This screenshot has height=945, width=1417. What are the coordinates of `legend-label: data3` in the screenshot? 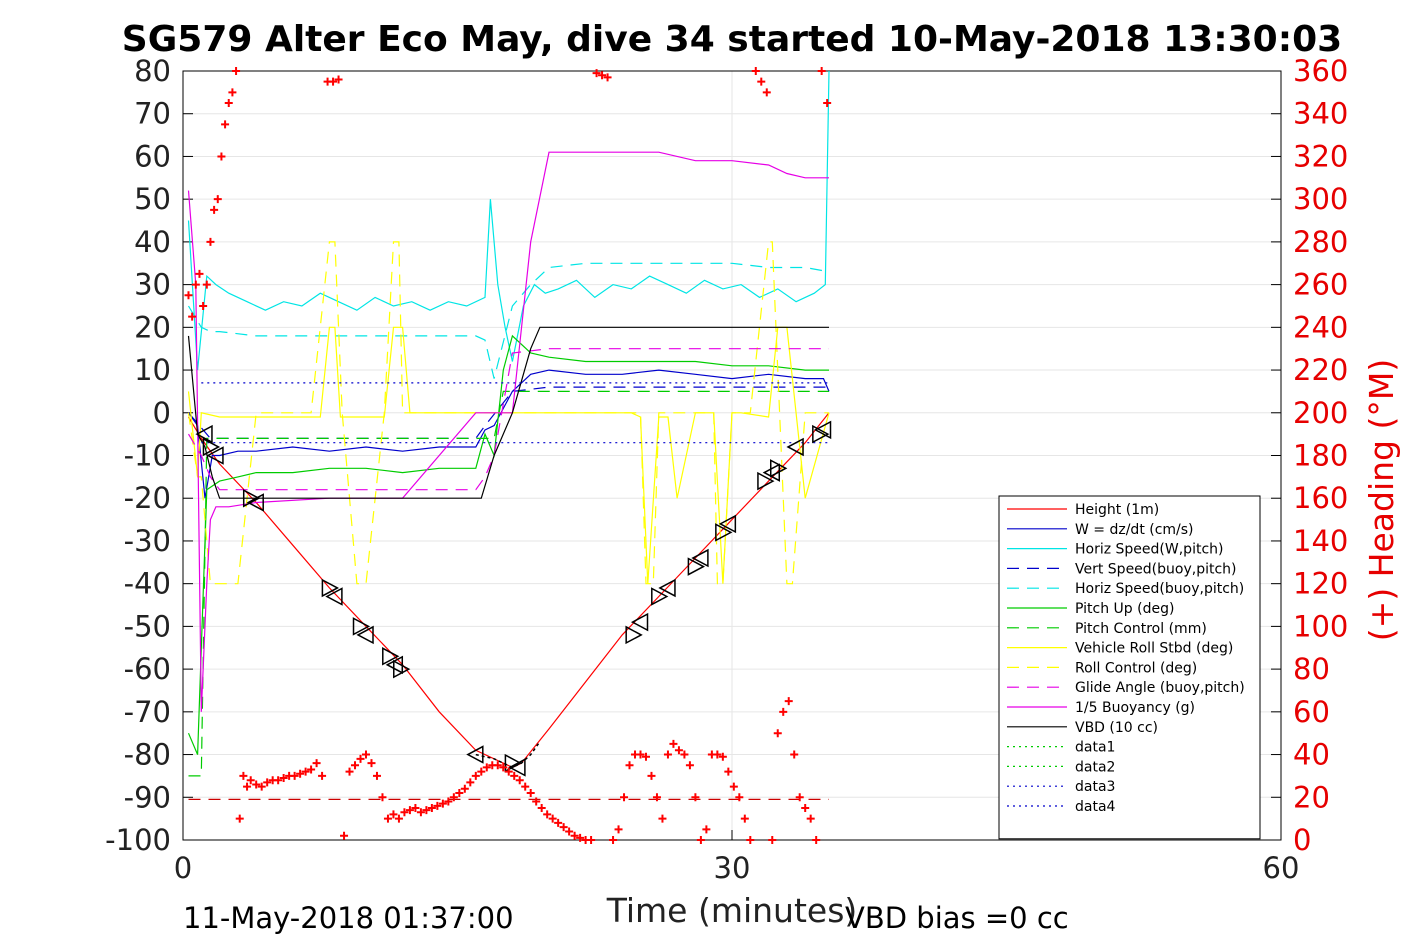 It's located at (1095, 787).